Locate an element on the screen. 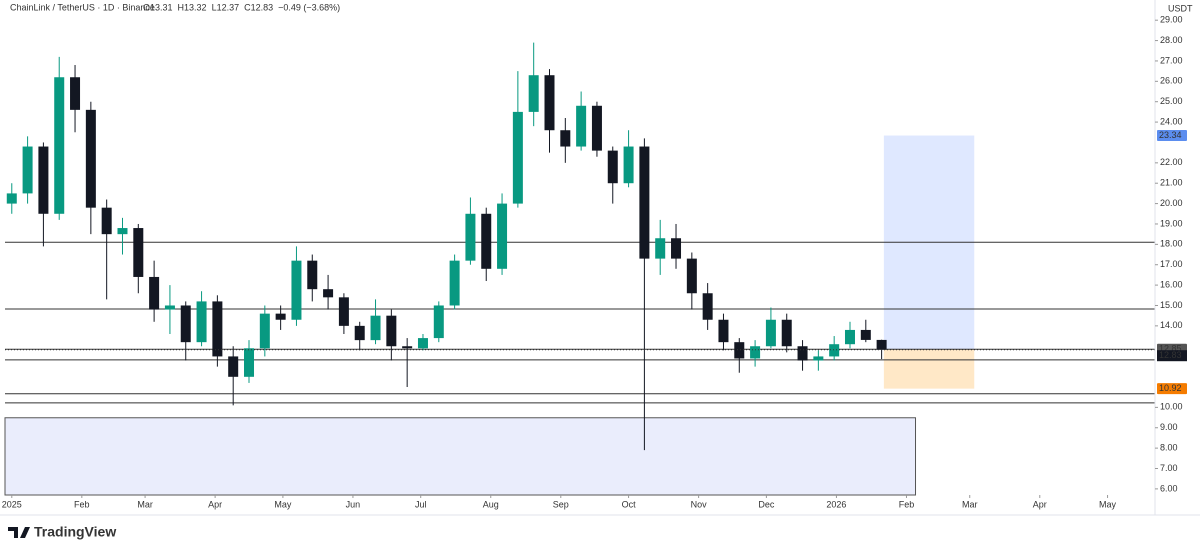 The image size is (1200, 552). stop-zone is located at coordinates (929, 369).